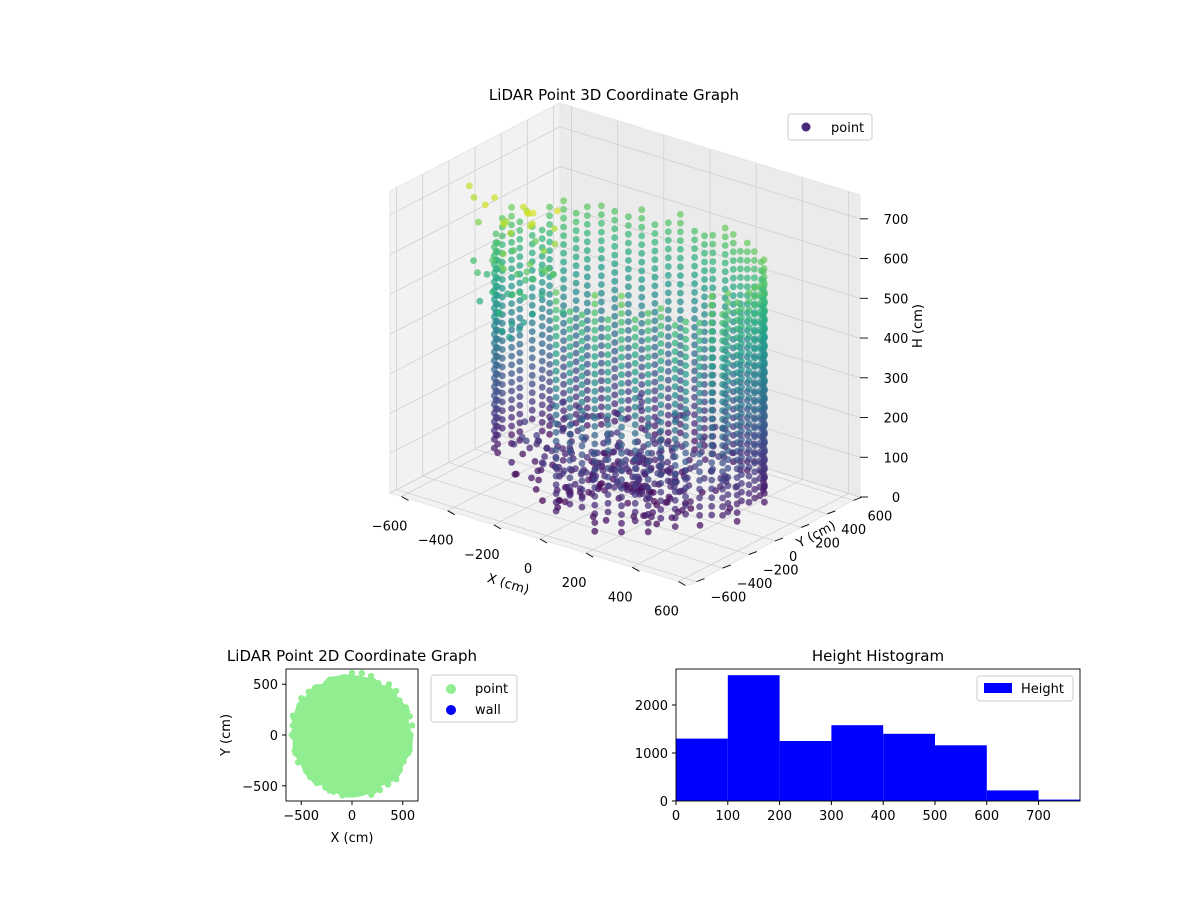 Image resolution: width=1200 pixels, height=900 pixels. What do you see at coordinates (896, 260) in the screenshot?
I see `z-tick-label: 600` at bounding box center [896, 260].